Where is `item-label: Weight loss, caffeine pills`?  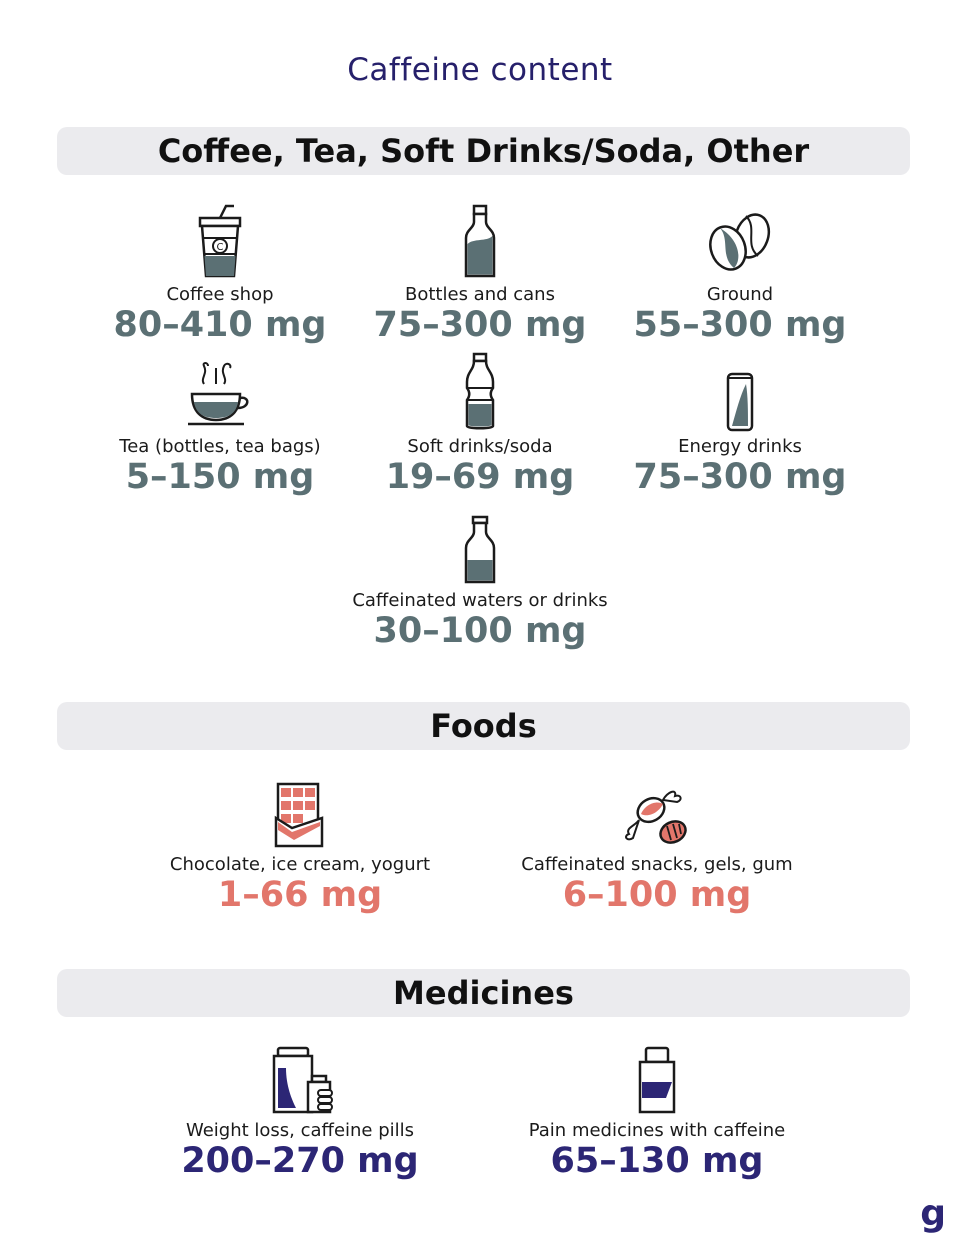
item-label: Weight loss, caffeine pills is located at coordinates (300, 1130).